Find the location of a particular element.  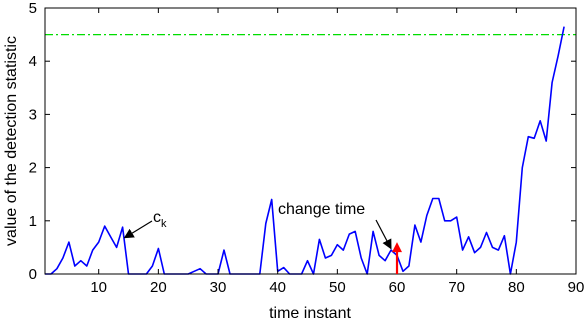

x-tick-label: 70 is located at coordinates (456, 287).